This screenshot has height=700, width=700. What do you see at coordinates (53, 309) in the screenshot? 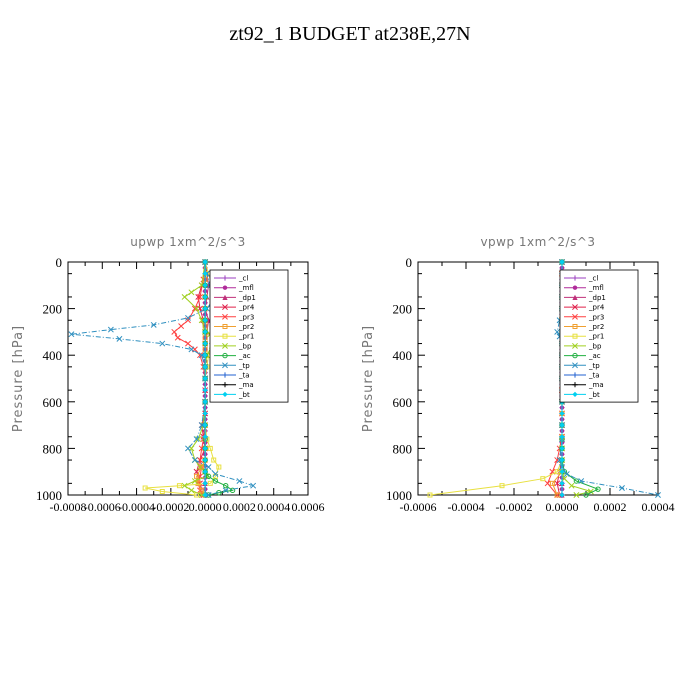
I see `y-tick-label: 200` at bounding box center [53, 309].